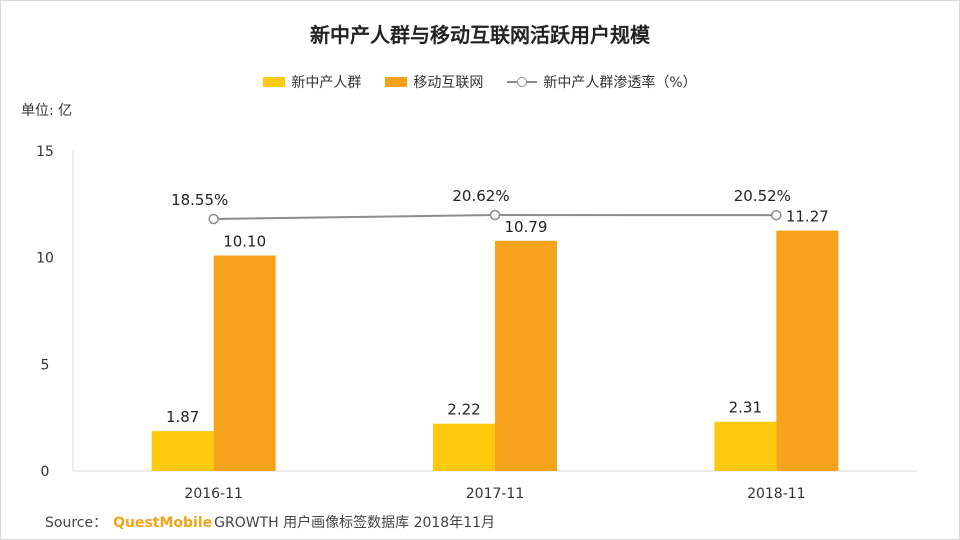 The height and width of the screenshot is (540, 960). What do you see at coordinates (45, 472) in the screenshot?
I see `y-tick-label: 0` at bounding box center [45, 472].